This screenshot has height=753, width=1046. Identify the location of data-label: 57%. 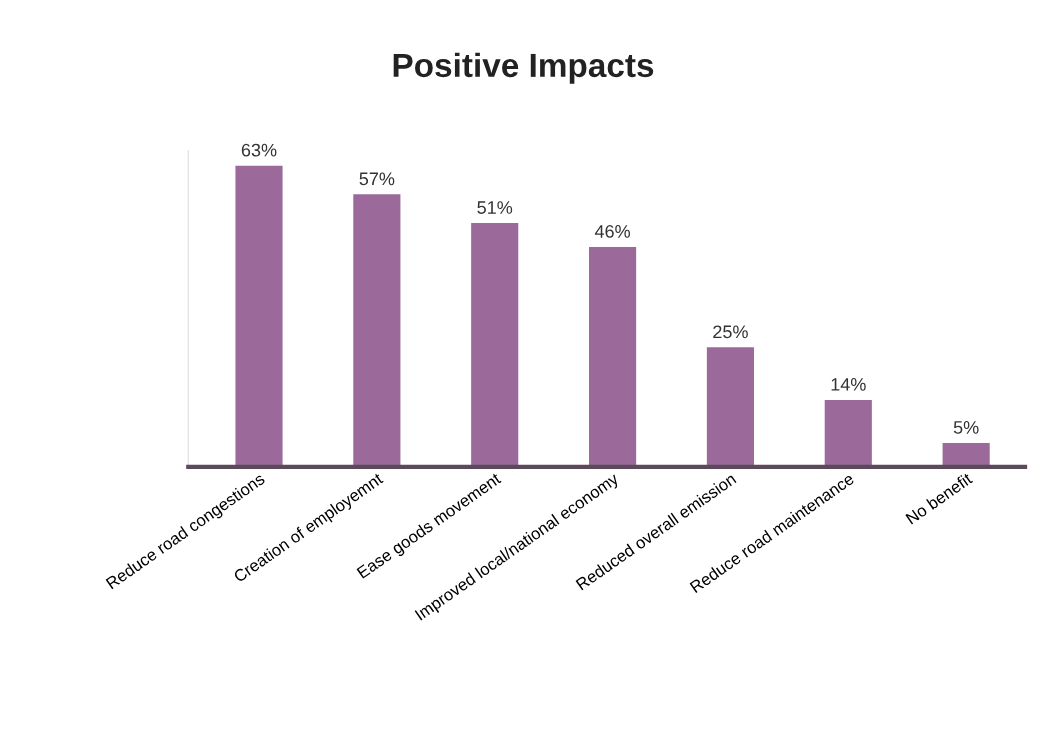
(377, 179).